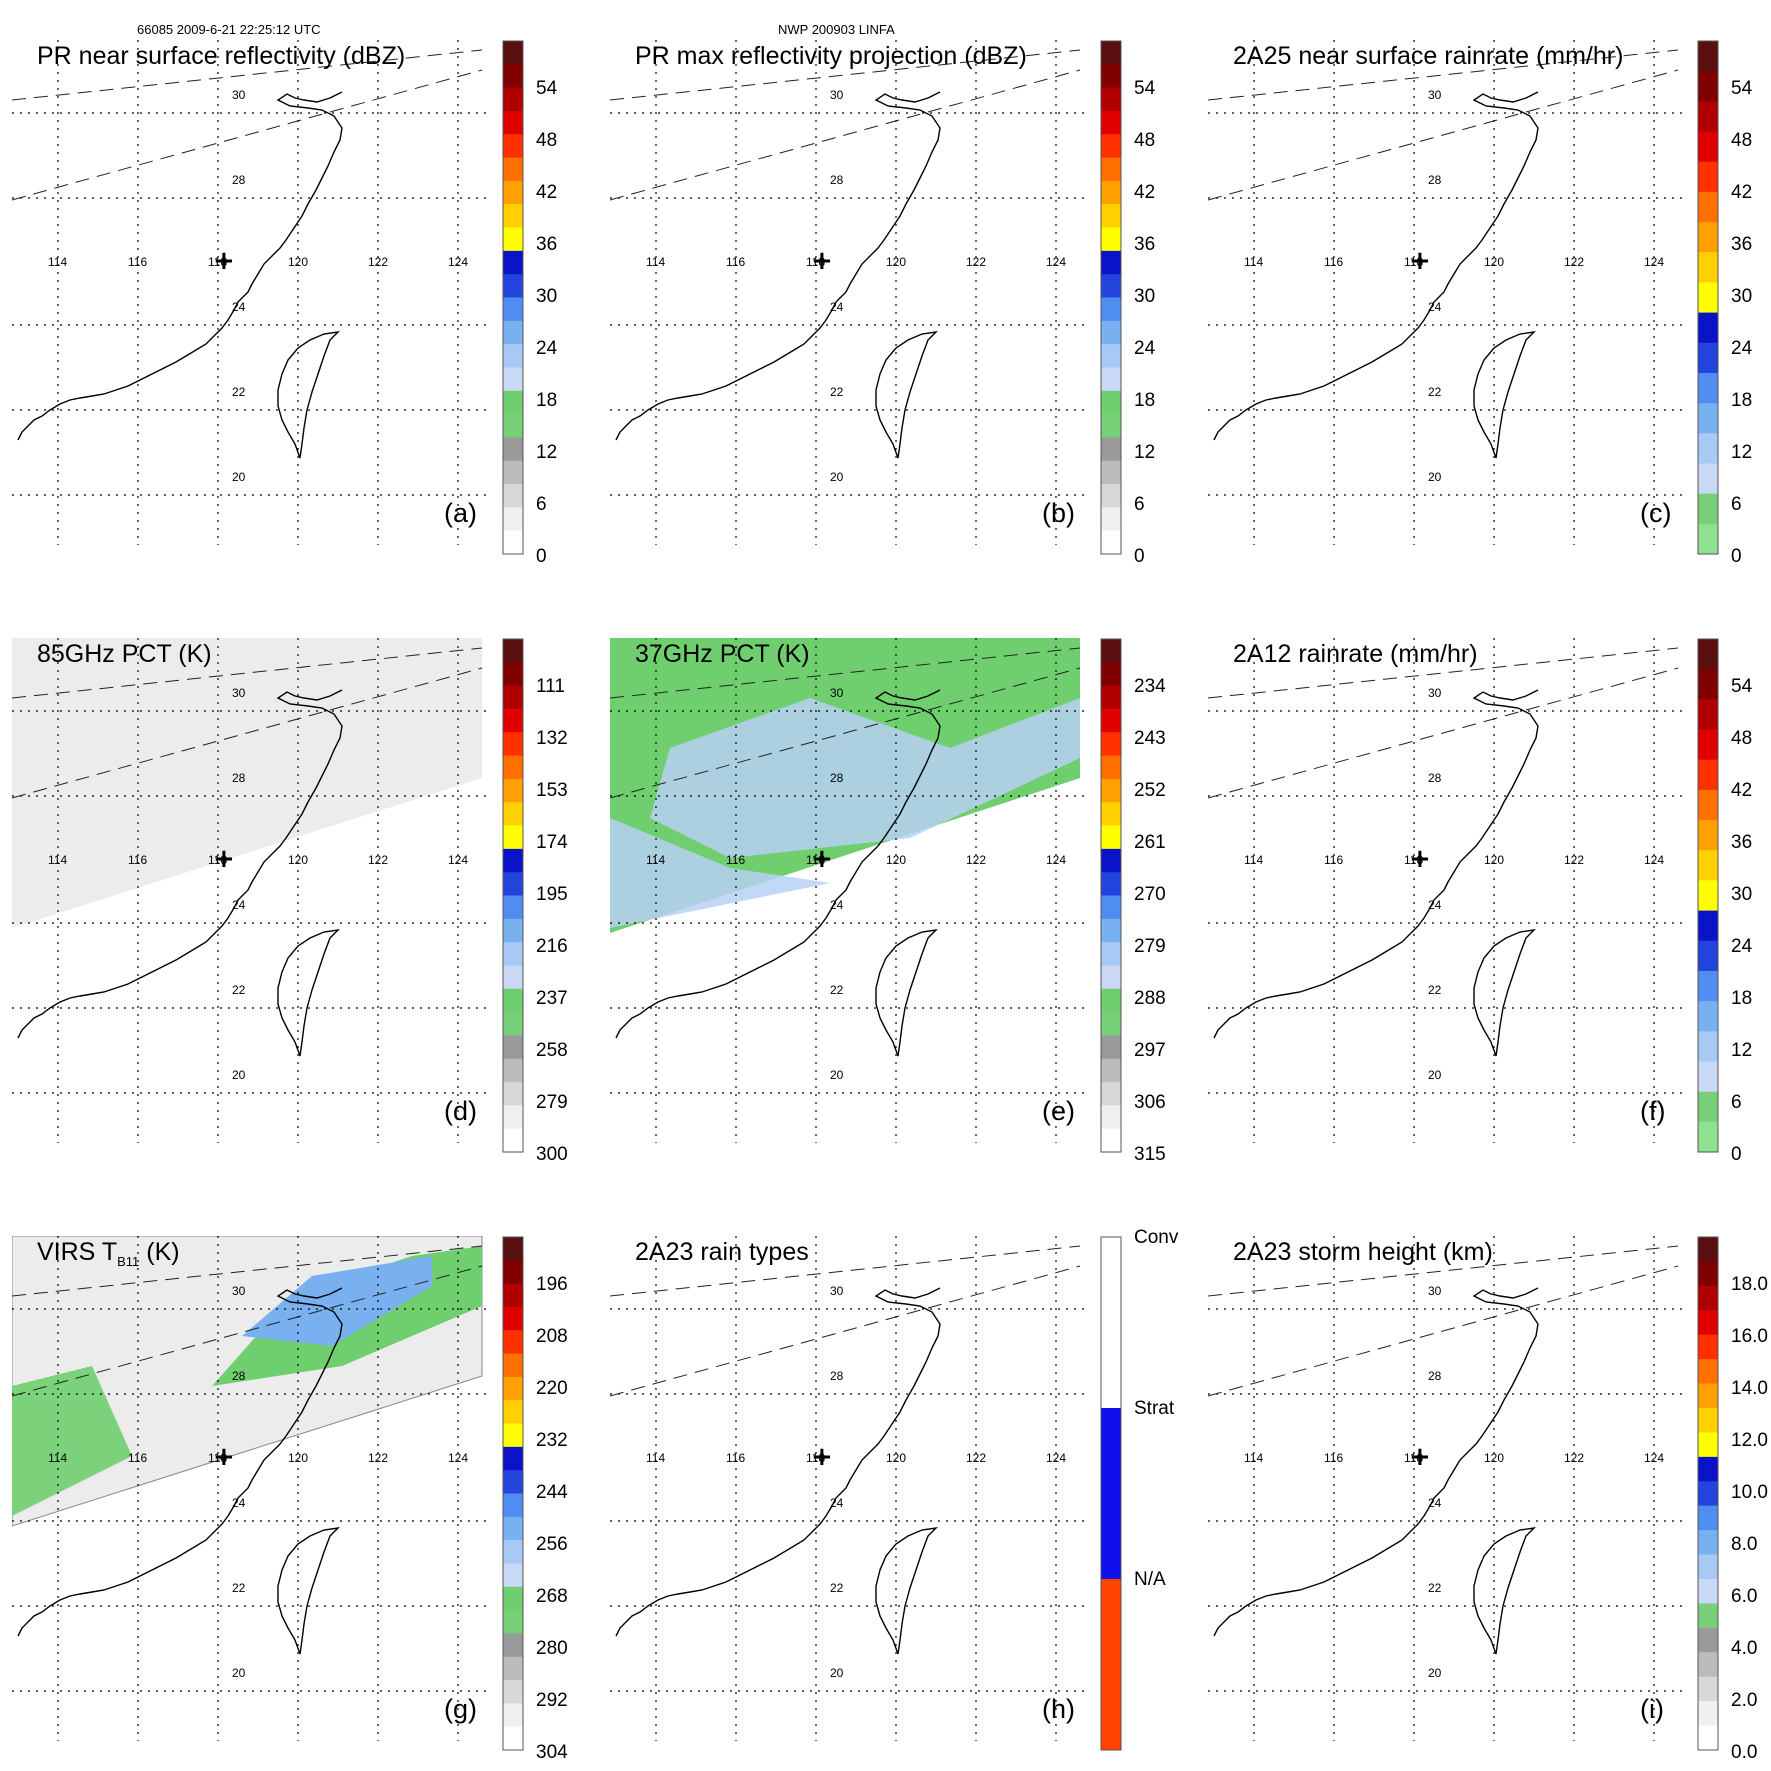  I want to click on colorbar-tick-label: 195, so click(552, 894).